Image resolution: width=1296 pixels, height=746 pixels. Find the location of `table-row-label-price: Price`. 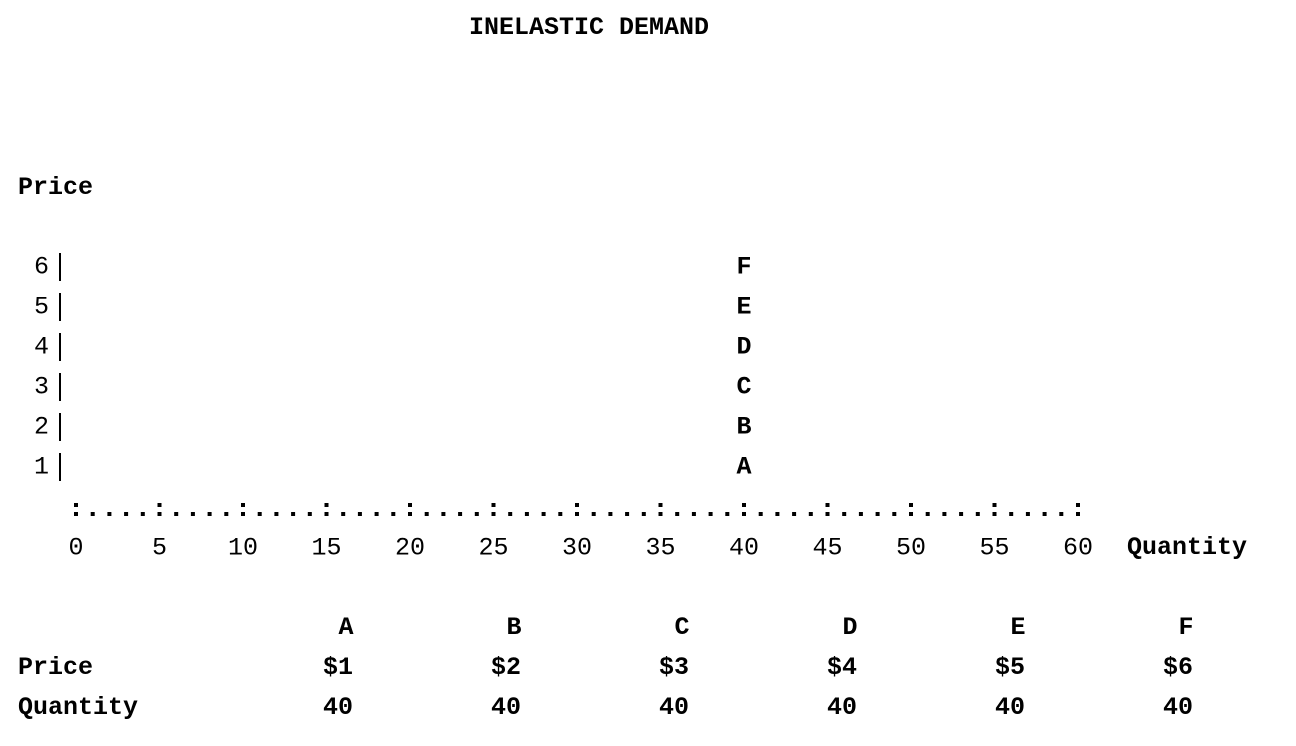

table-row-label-price: Price is located at coordinates (56, 667).